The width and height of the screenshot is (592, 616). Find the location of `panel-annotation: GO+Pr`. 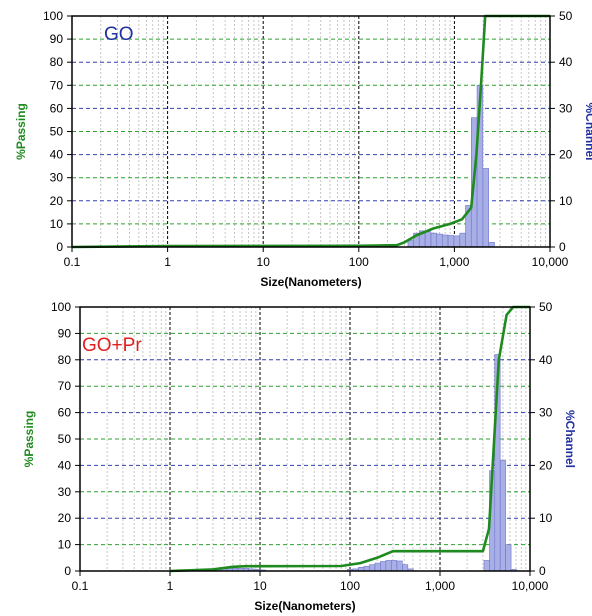

panel-annotation: GO+Pr is located at coordinates (112, 345).